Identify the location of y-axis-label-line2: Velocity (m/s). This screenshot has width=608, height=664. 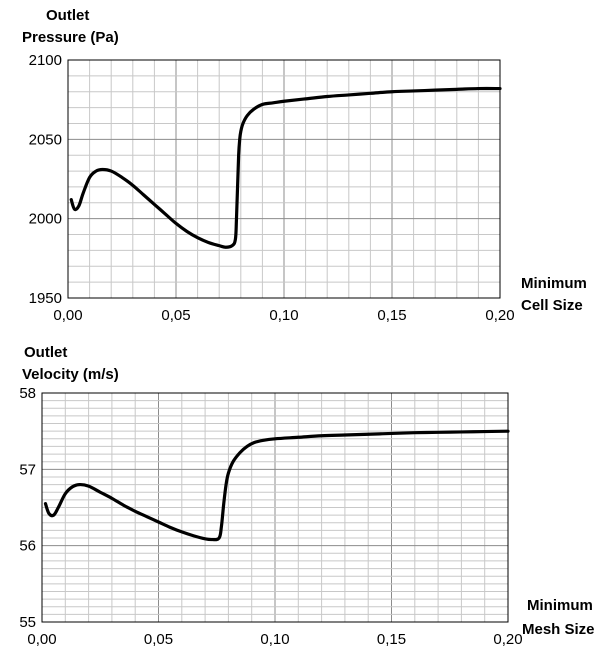
(70, 374).